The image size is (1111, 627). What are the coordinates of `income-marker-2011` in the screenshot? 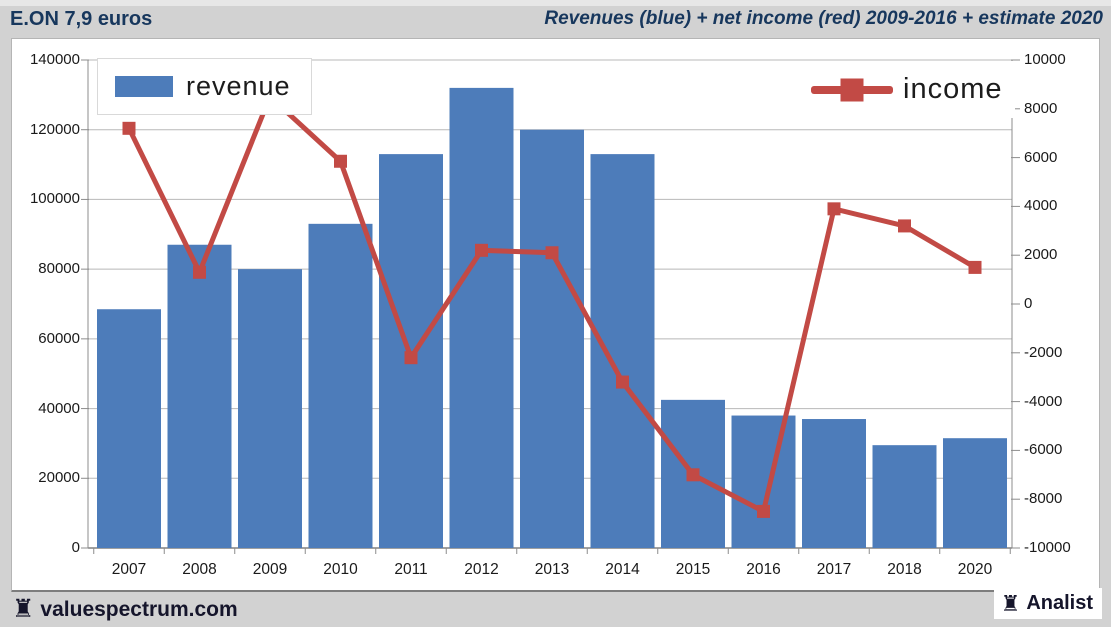 It's located at (411, 358).